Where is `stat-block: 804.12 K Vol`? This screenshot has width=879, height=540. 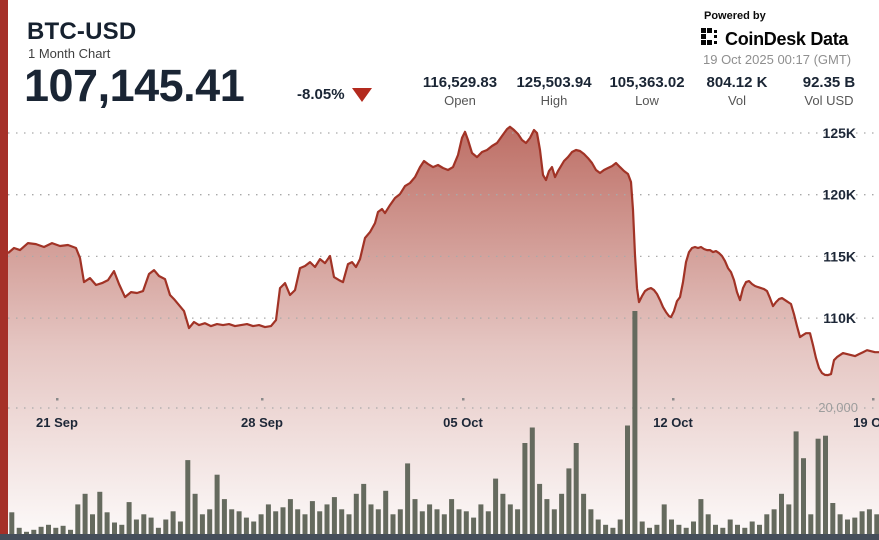
stat-block: 804.12 K Vol is located at coordinates (737, 91).